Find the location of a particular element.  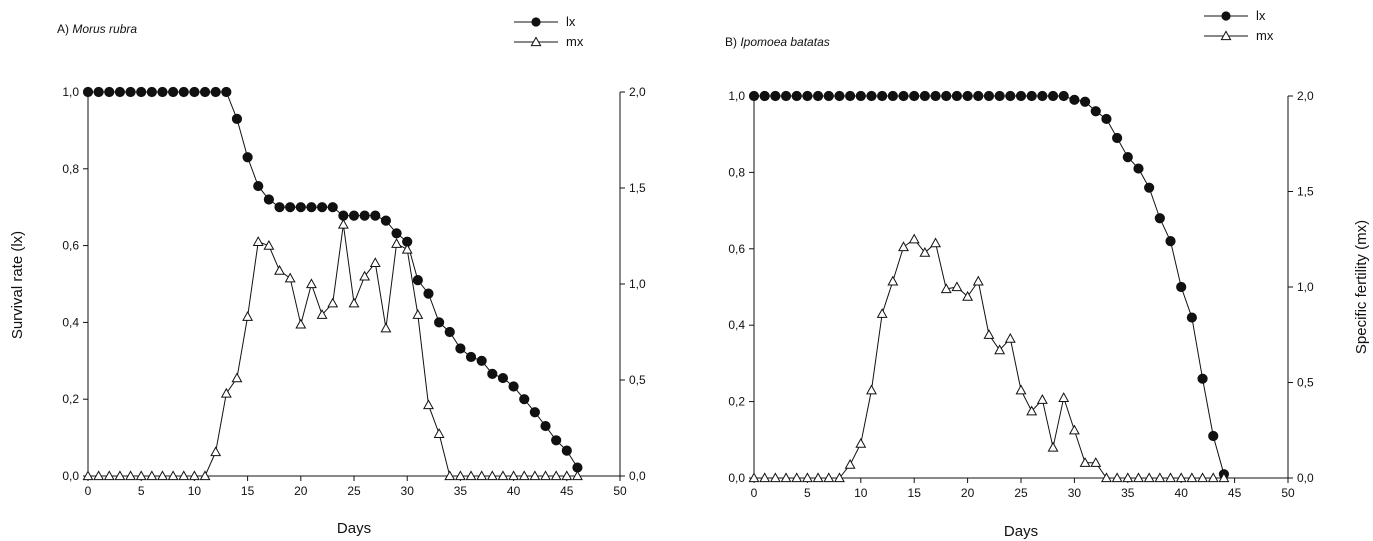

panel-a-legend-lx-marker is located at coordinates (536, 22).